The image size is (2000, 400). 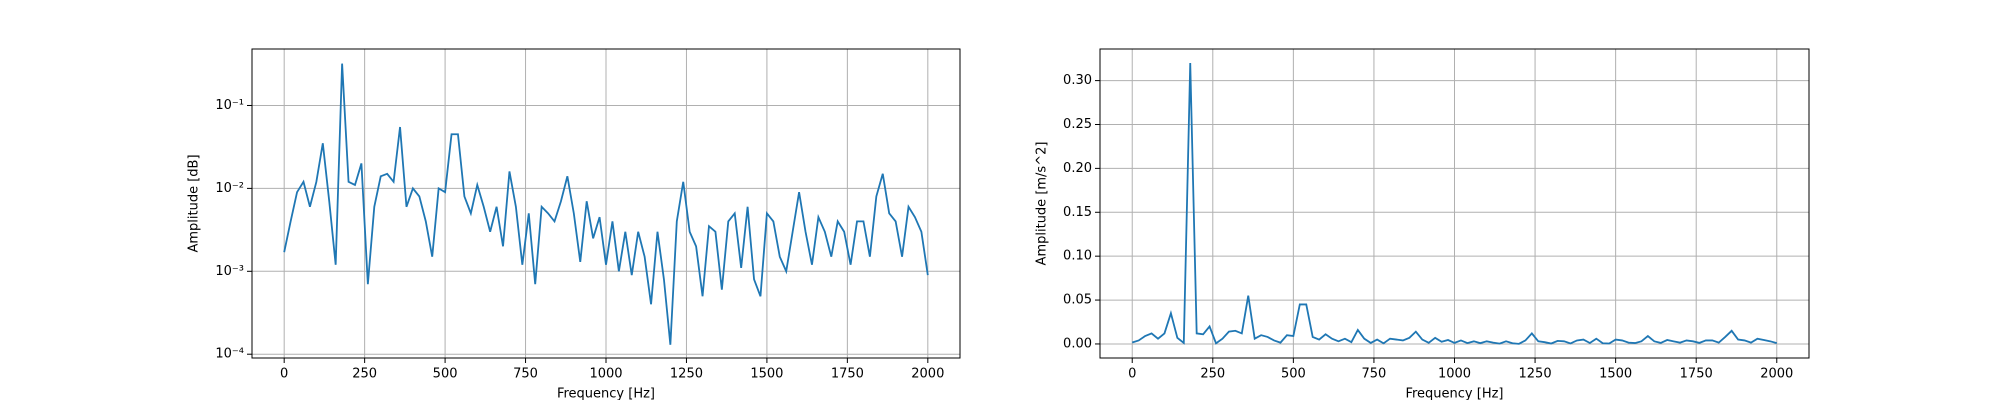 What do you see at coordinates (229, 354) in the screenshot?
I see `y-tick-label: 10⁻⁴` at bounding box center [229, 354].